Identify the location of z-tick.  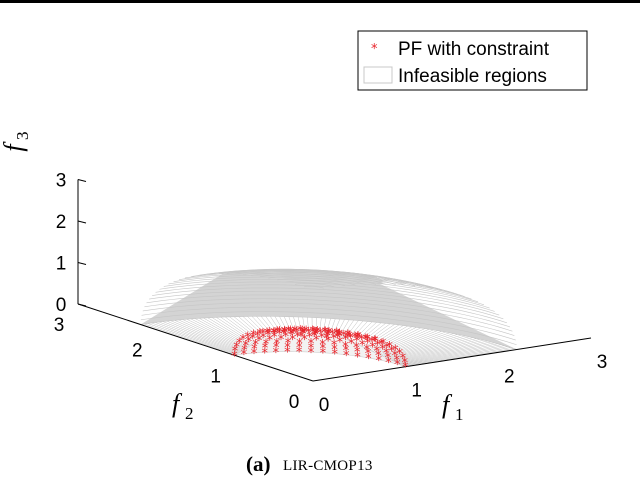
(82, 305).